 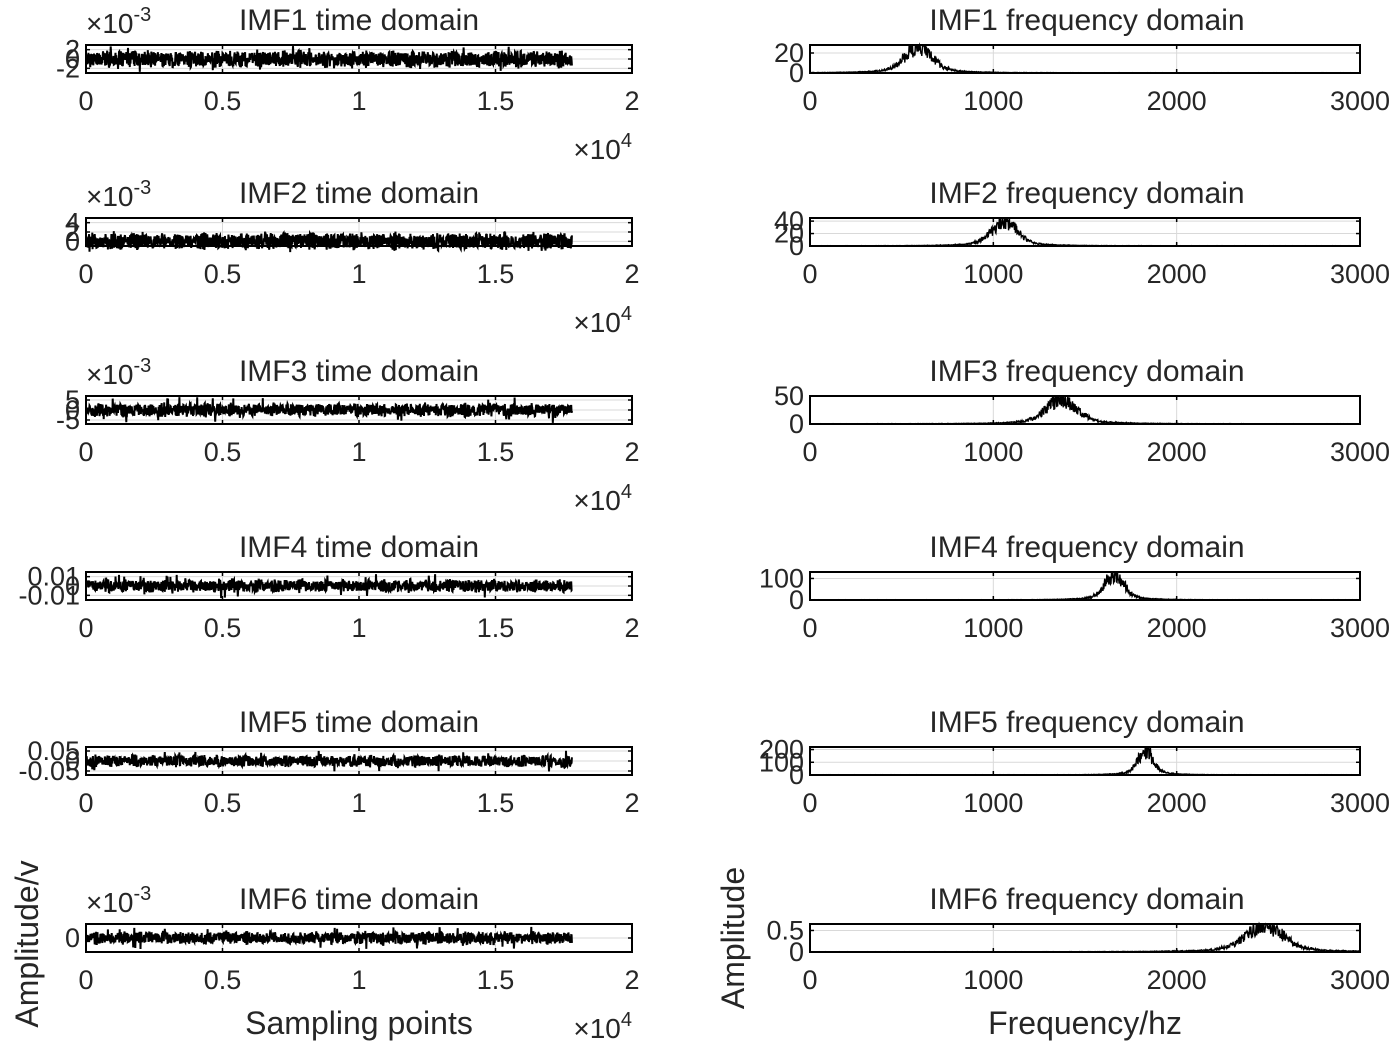 I want to click on subplot-11: 0 0.5 1 1.5 2 0 IMF6 time domain ×10⁻³ ×10⁴, so click(x=352, y=963).